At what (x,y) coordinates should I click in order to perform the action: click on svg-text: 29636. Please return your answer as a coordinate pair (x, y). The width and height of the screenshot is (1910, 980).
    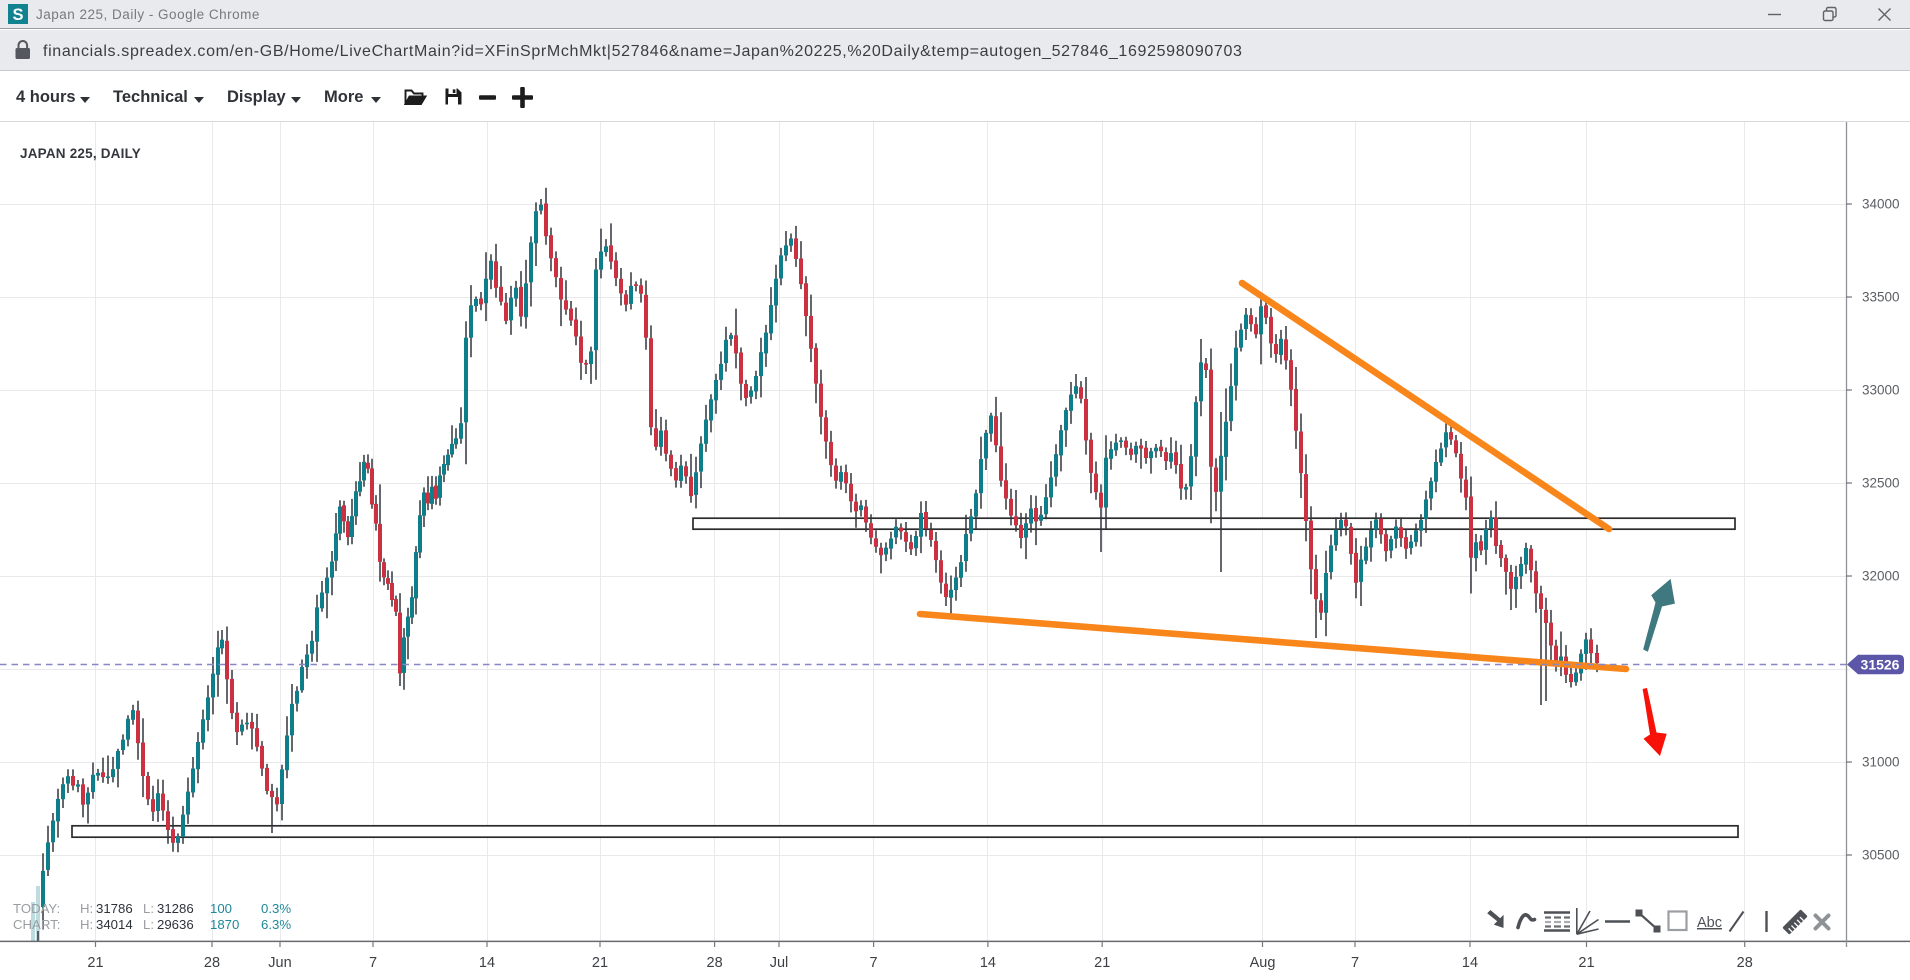
    Looking at the image, I should click on (175, 924).